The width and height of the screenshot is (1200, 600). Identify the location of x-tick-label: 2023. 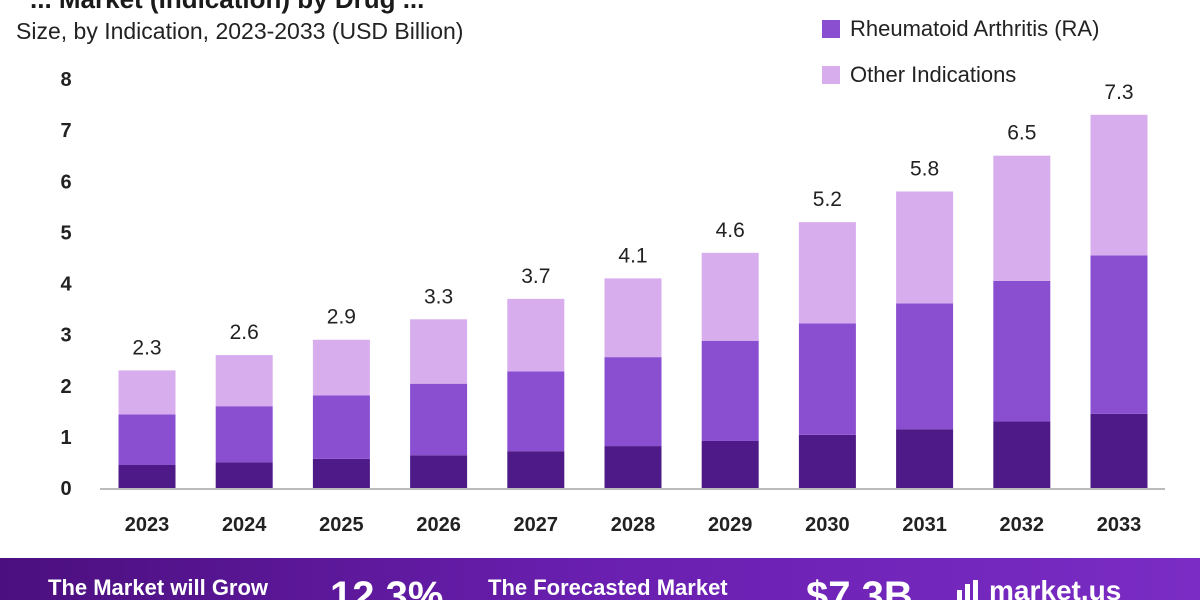
(147, 525).